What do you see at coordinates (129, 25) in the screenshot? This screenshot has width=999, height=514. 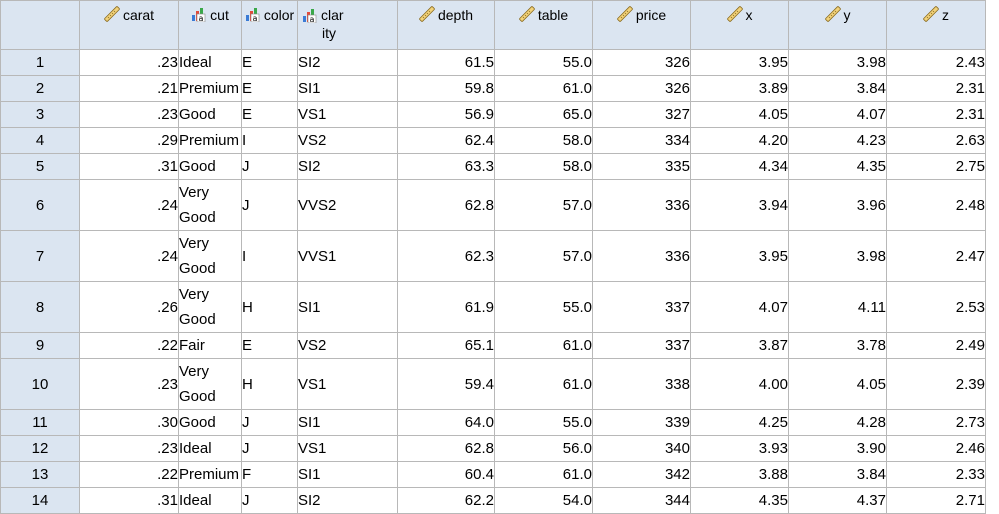 I see `column-header-carat: carat` at bounding box center [129, 25].